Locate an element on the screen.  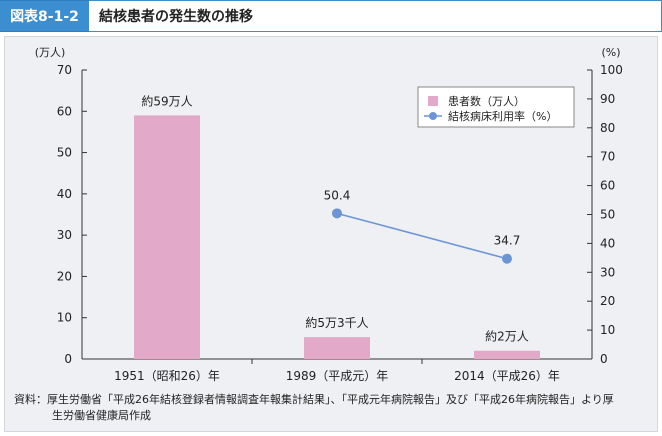
y-left-unit: (万人) is located at coordinates (50, 52).